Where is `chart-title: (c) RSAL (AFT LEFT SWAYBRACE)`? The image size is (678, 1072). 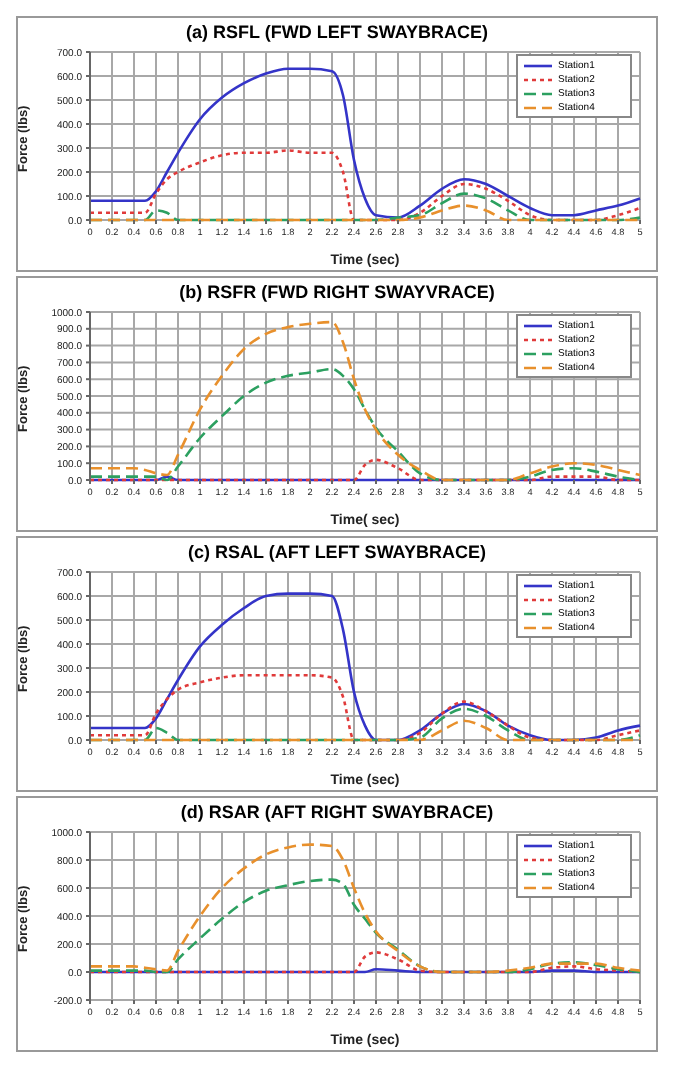
chart-title: (c) RSAL (AFT LEFT SWAYBRACE) is located at coordinates (336, 554).